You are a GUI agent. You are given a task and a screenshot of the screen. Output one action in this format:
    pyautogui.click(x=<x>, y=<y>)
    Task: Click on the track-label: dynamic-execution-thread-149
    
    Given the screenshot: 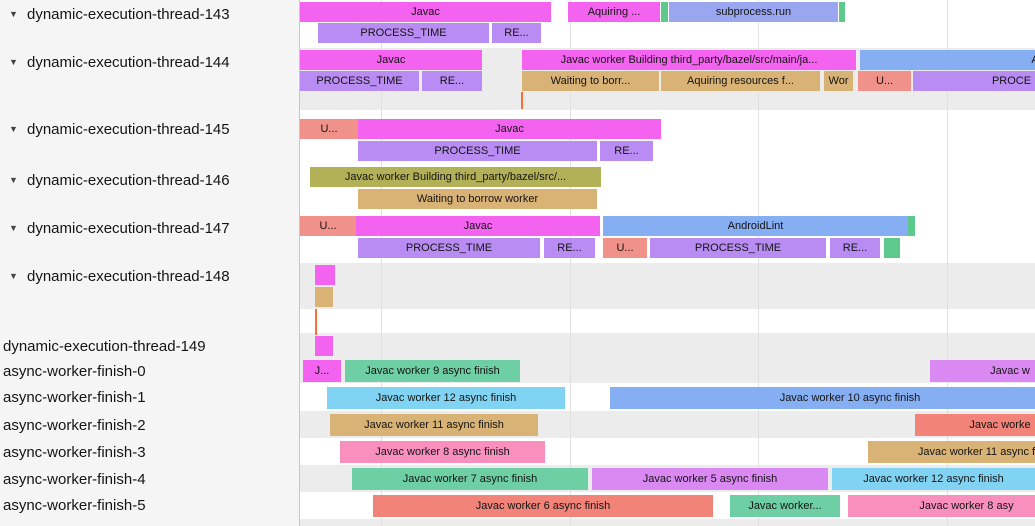 What is the action you would take?
    pyautogui.click(x=104, y=346)
    